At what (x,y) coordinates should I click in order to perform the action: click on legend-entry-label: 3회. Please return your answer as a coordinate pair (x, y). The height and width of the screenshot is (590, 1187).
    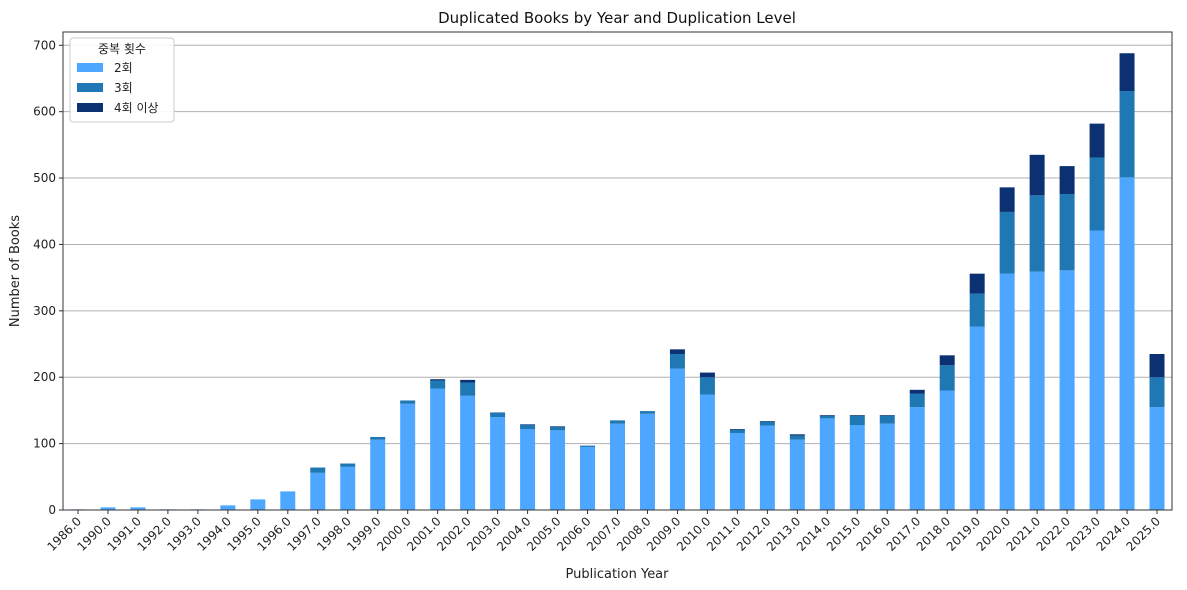
    Looking at the image, I should click on (123, 88).